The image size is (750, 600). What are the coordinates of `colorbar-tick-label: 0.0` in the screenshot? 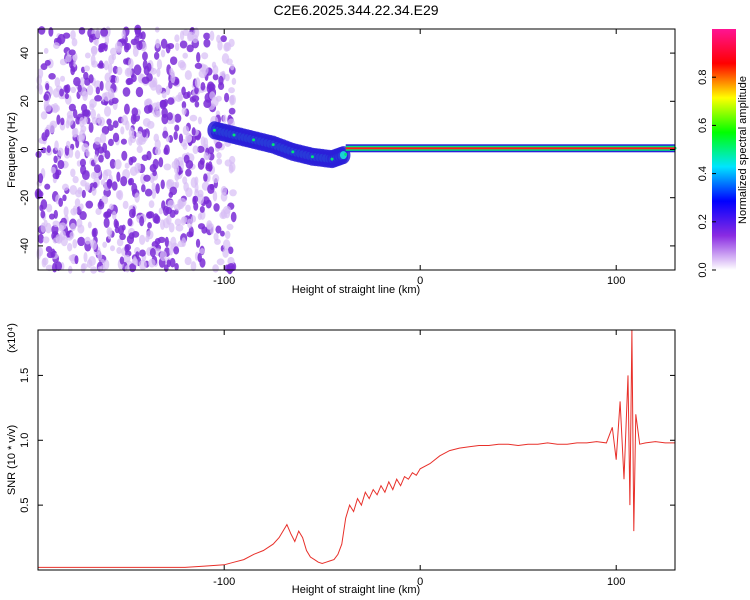 It's located at (703, 269).